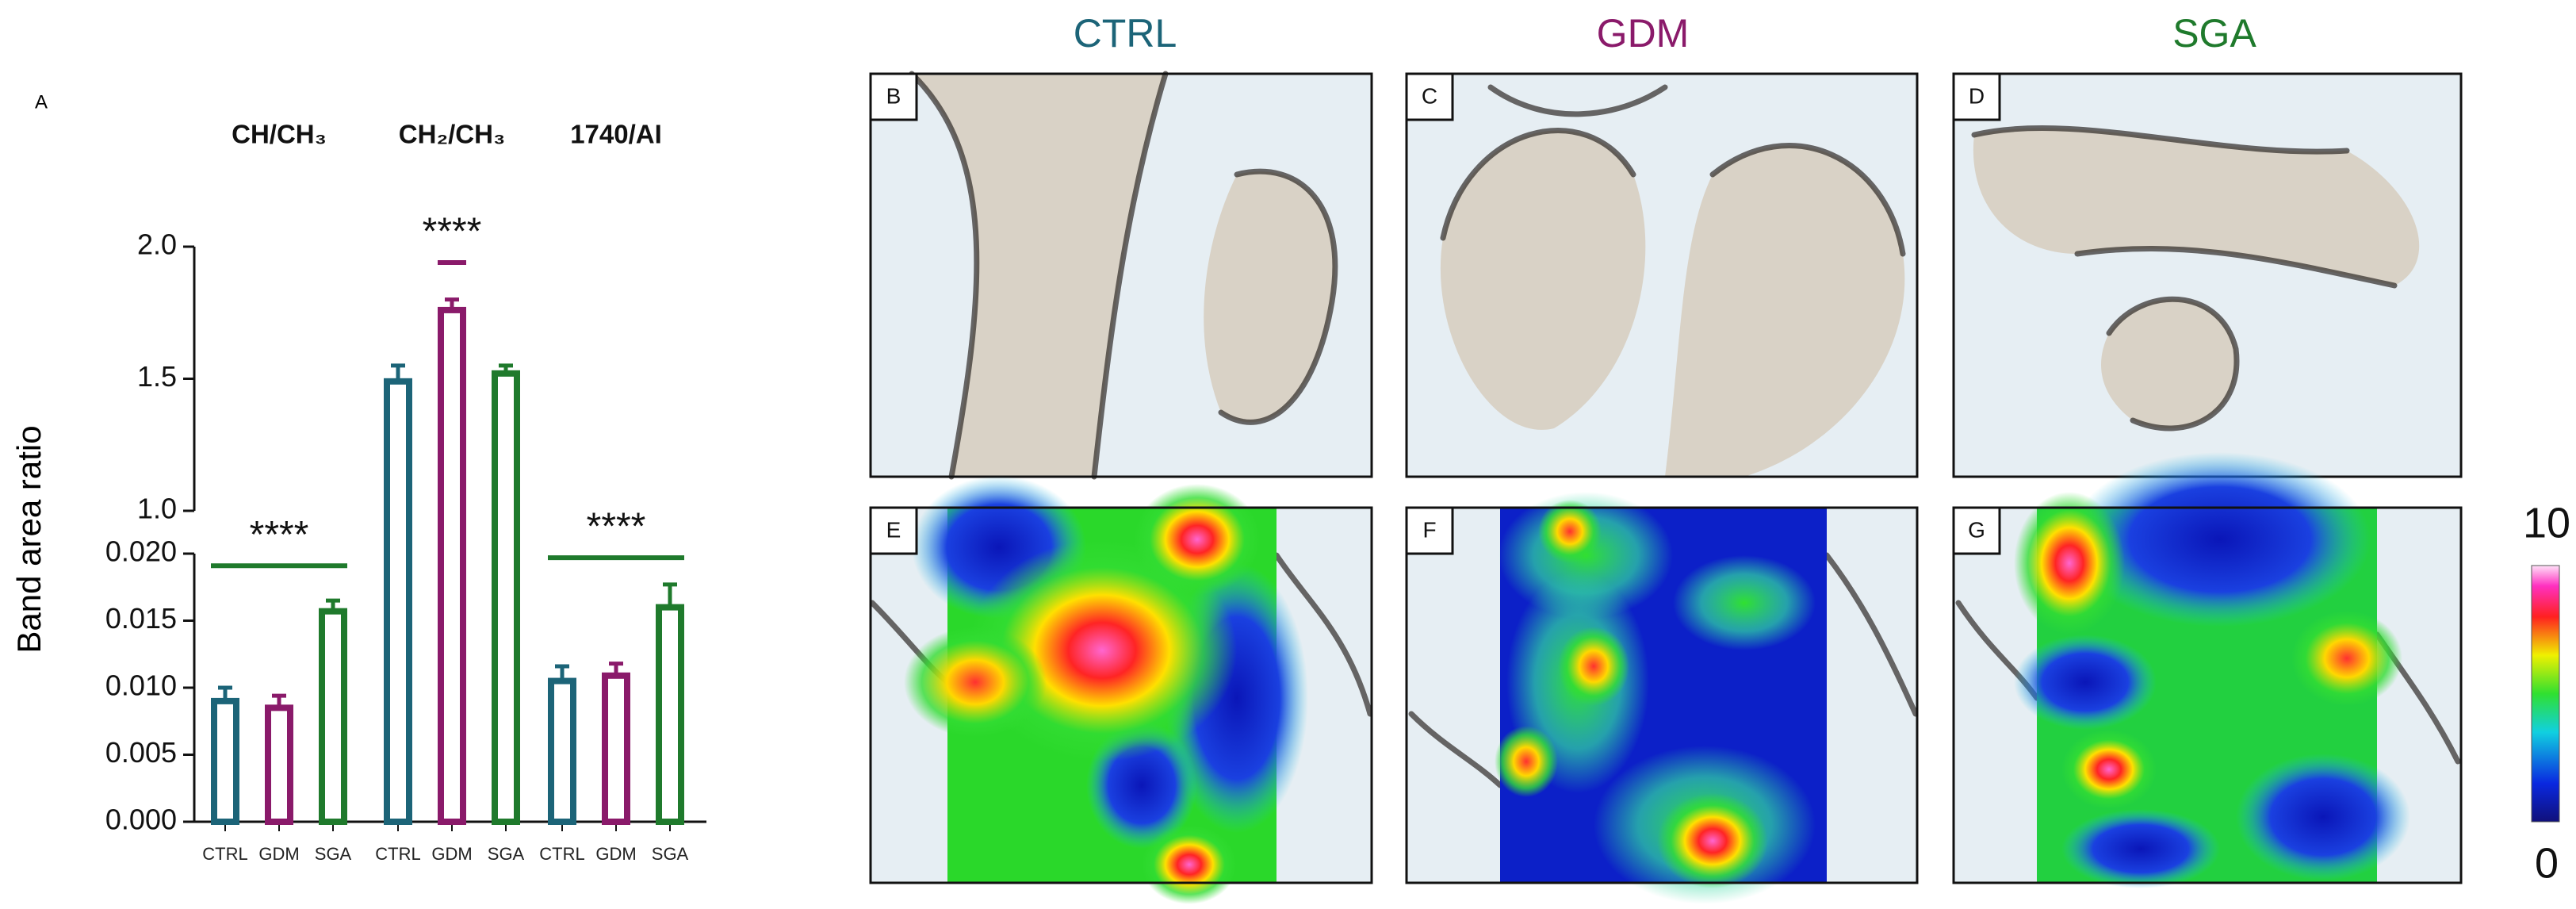 The width and height of the screenshot is (2576, 909). Describe the element at coordinates (2547, 863) in the screenshot. I see `colorbar-label: 0` at that location.